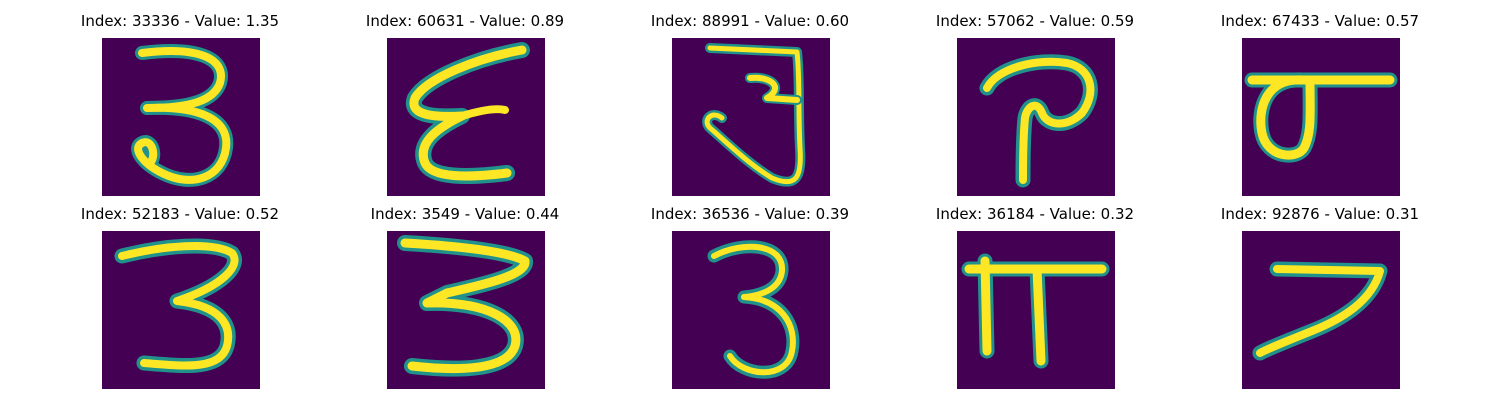  Describe the element at coordinates (750, 214) in the screenshot. I see `panel-title: Index: 36536 - Value: 0.39` at that location.